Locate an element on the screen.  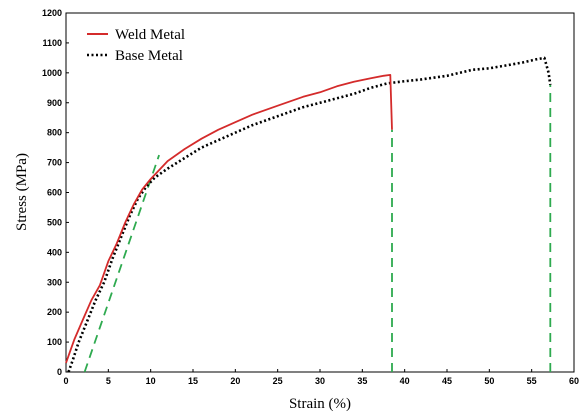
x-tick-label: 50 is located at coordinates (489, 381).